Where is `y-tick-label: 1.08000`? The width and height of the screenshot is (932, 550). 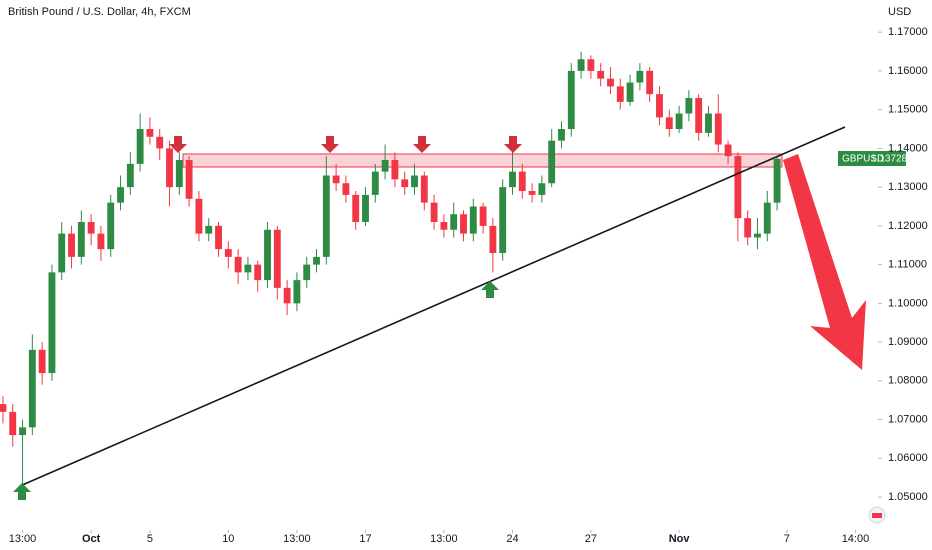
y-tick-label: 1.08000 is located at coordinates (908, 381).